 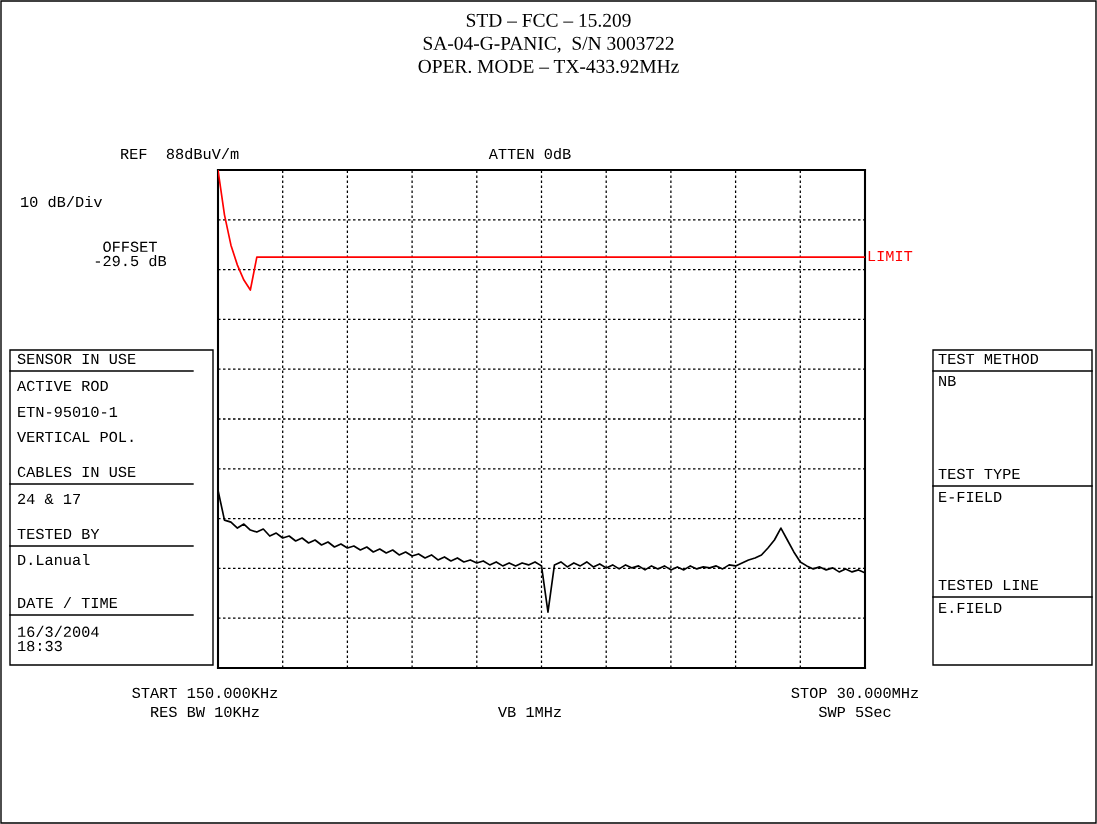 I want to click on text: CABLES IN USE, so click(x=76, y=472).